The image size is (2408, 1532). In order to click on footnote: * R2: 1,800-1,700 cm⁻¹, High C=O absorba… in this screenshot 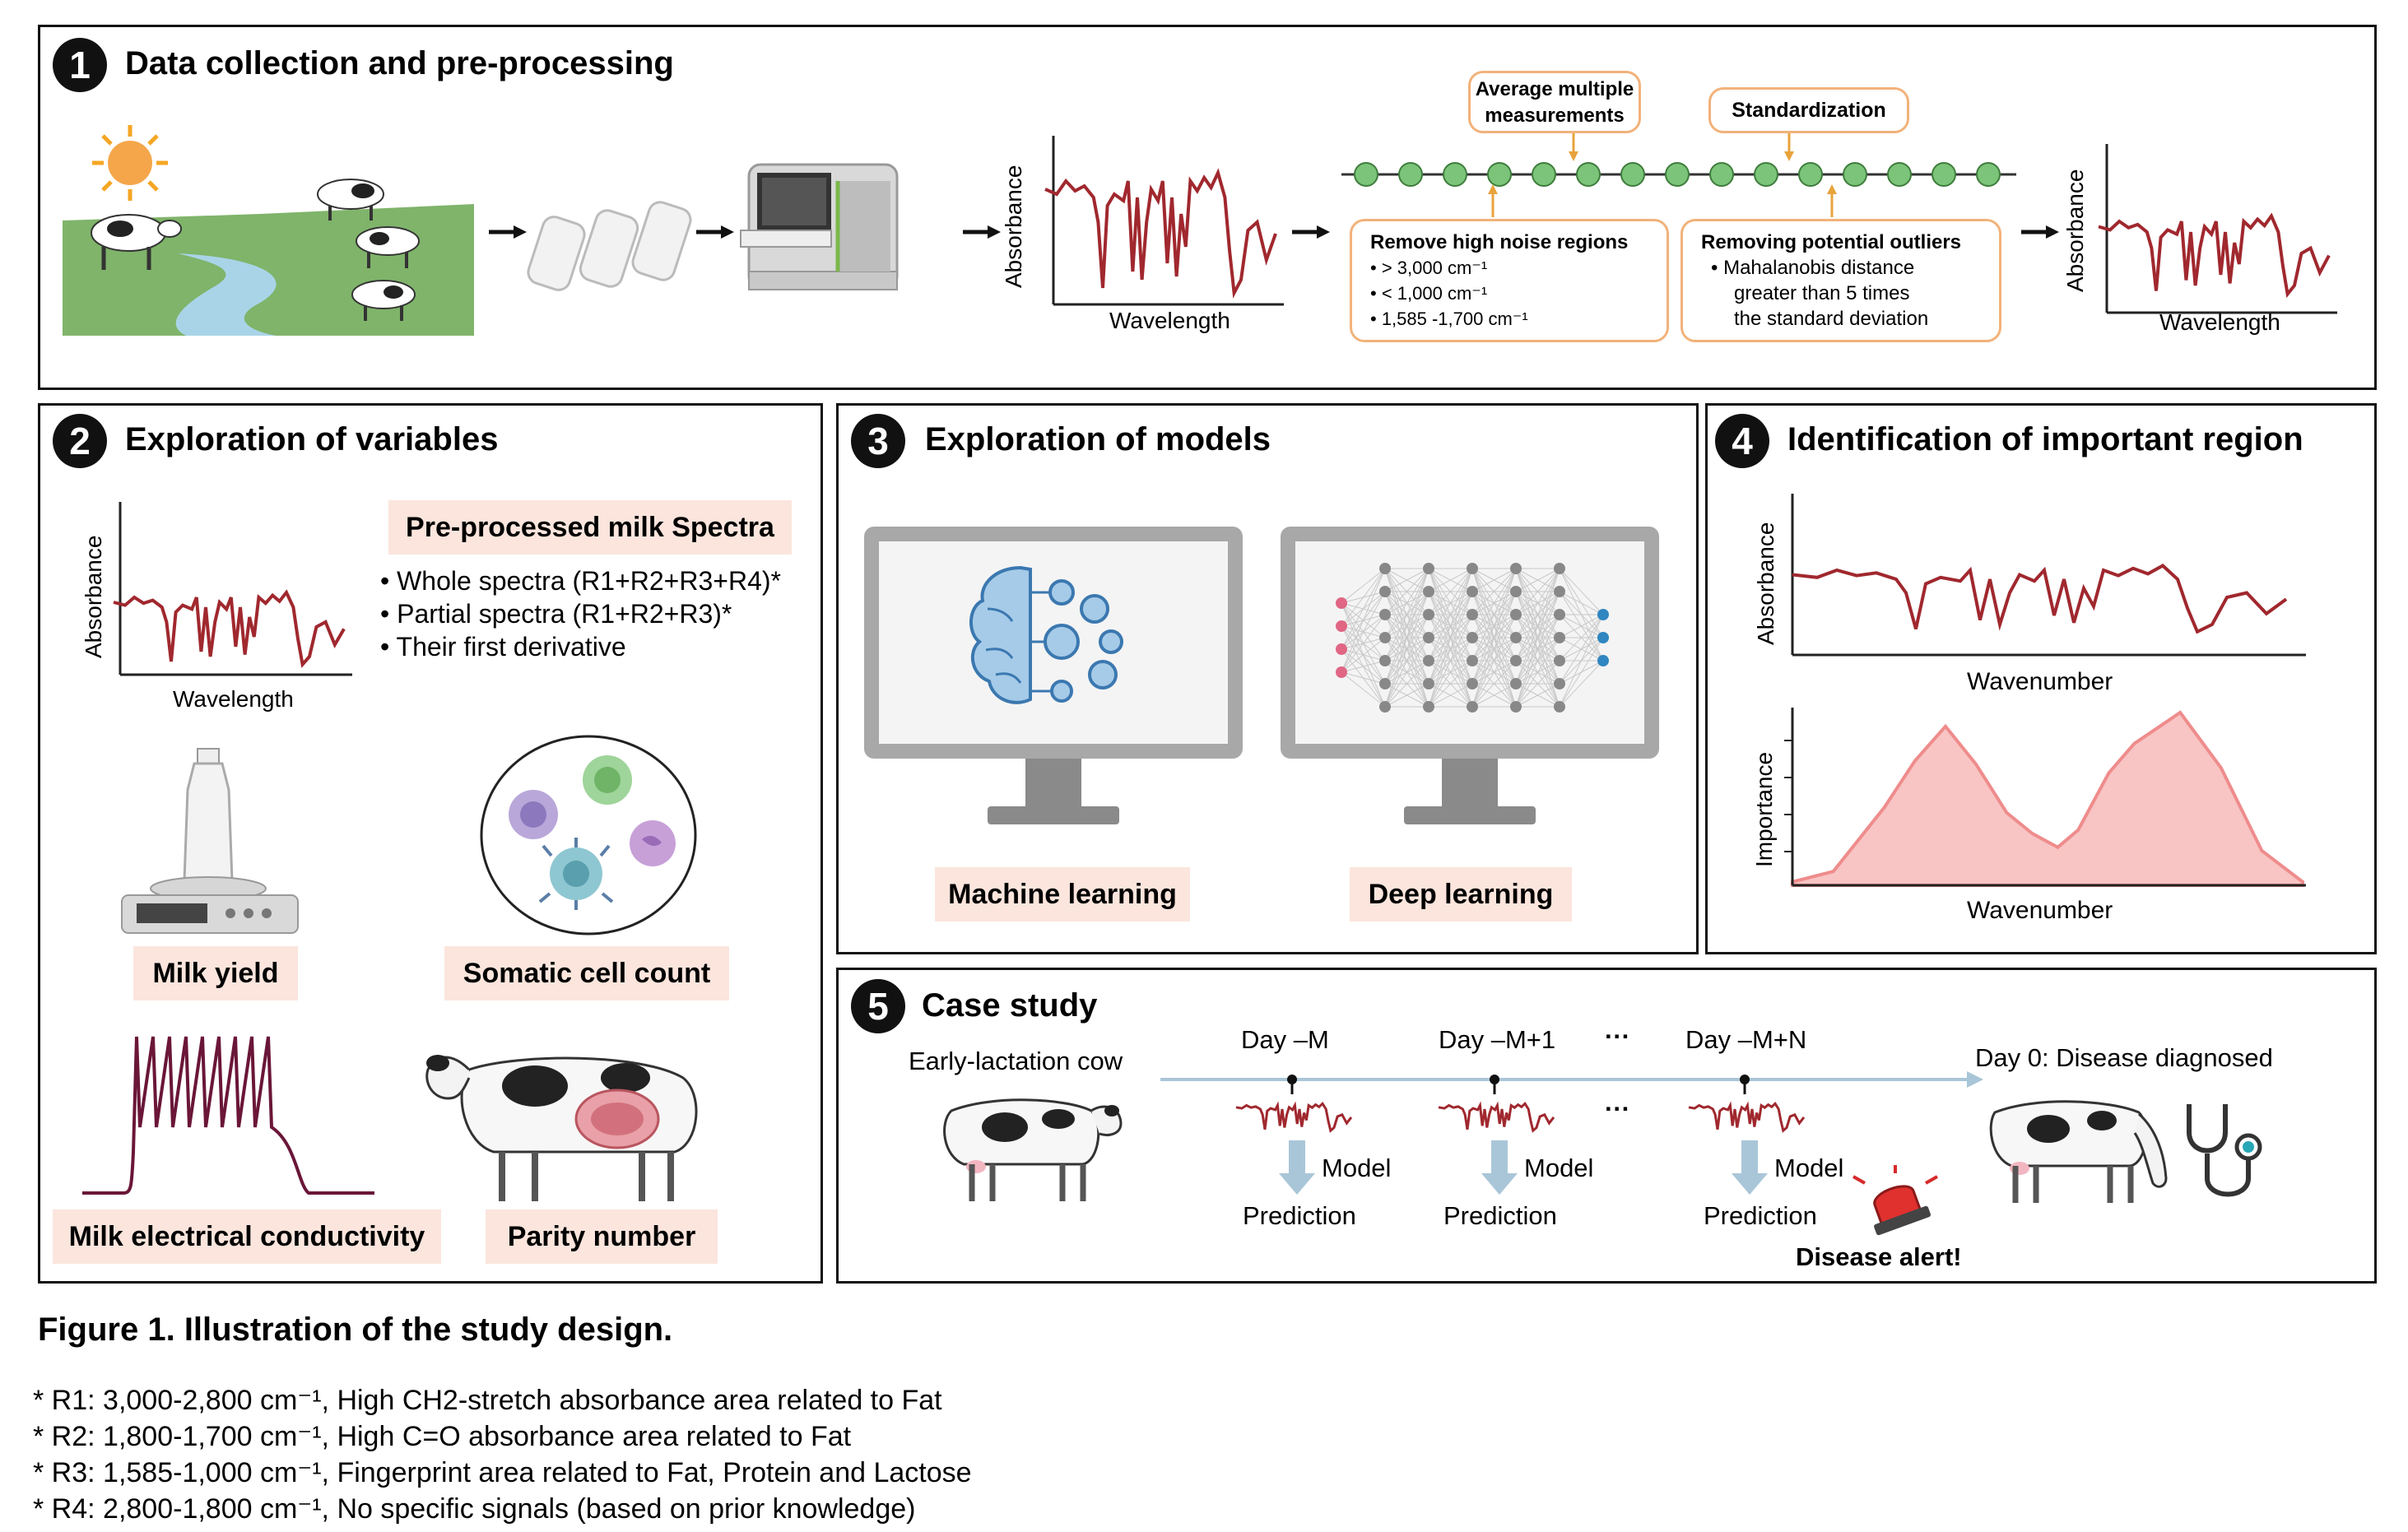, I will do `click(442, 1436)`.